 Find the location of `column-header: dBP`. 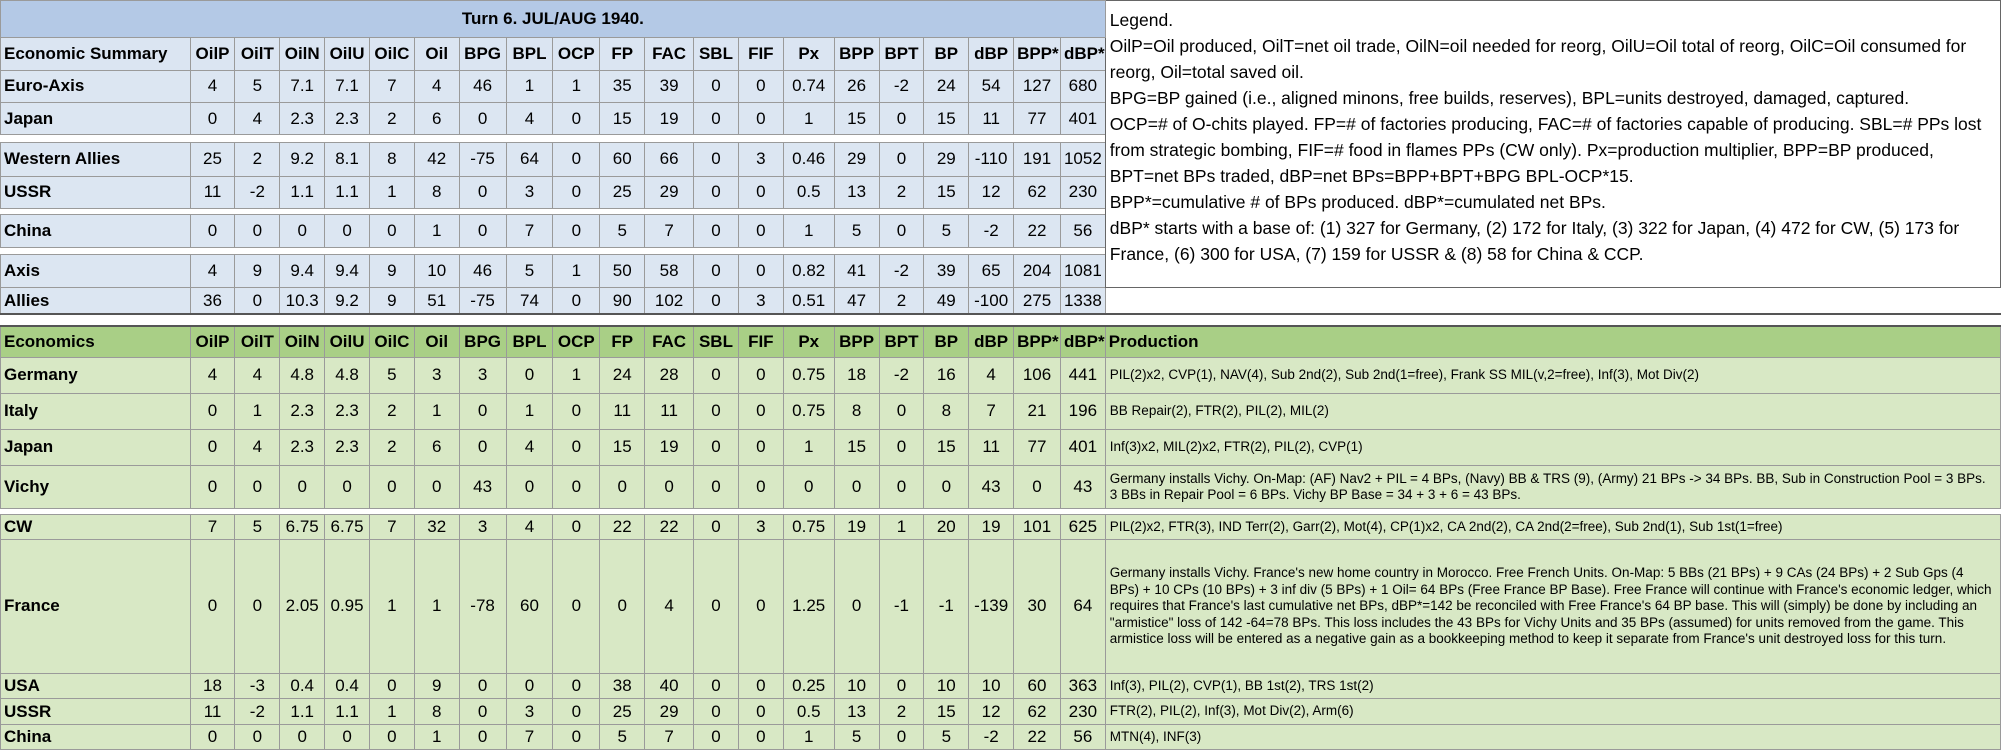

column-header: dBP is located at coordinates (991, 341).